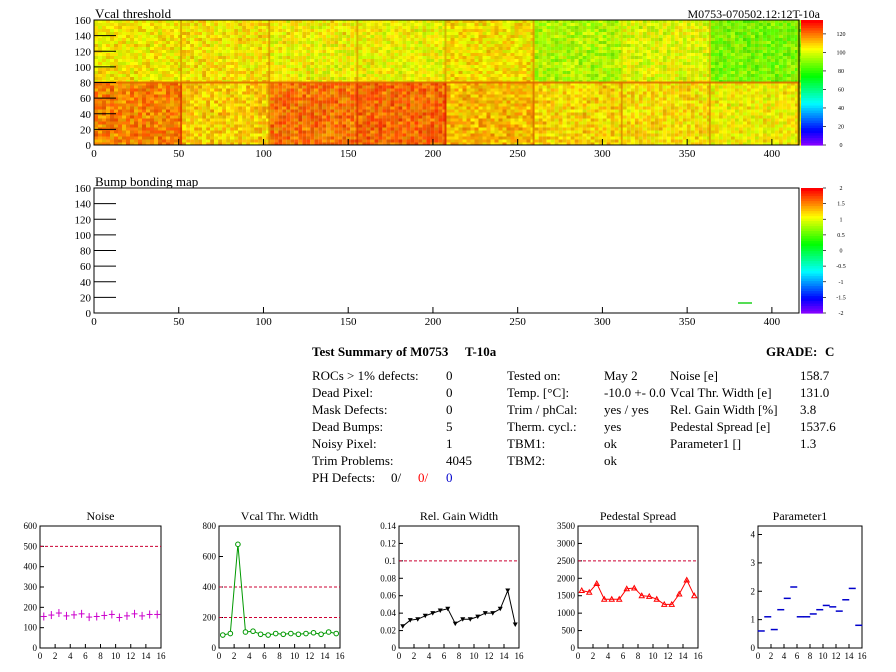  I want to click on chart-x-tick-label: 2, so click(55, 656).